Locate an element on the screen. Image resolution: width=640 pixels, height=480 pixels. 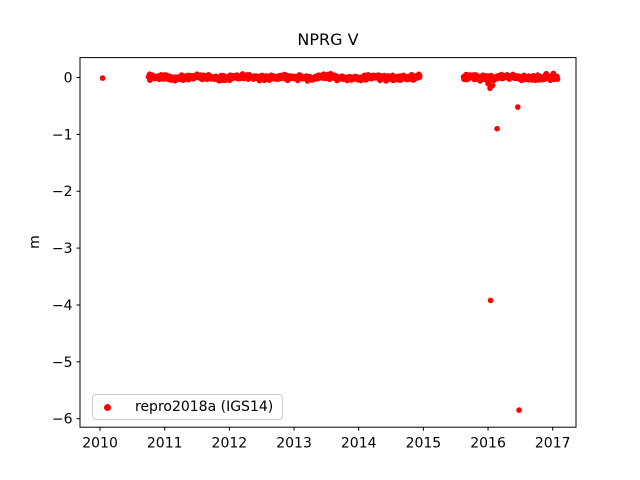
y-tick-label: −1 is located at coordinates (62, 135).